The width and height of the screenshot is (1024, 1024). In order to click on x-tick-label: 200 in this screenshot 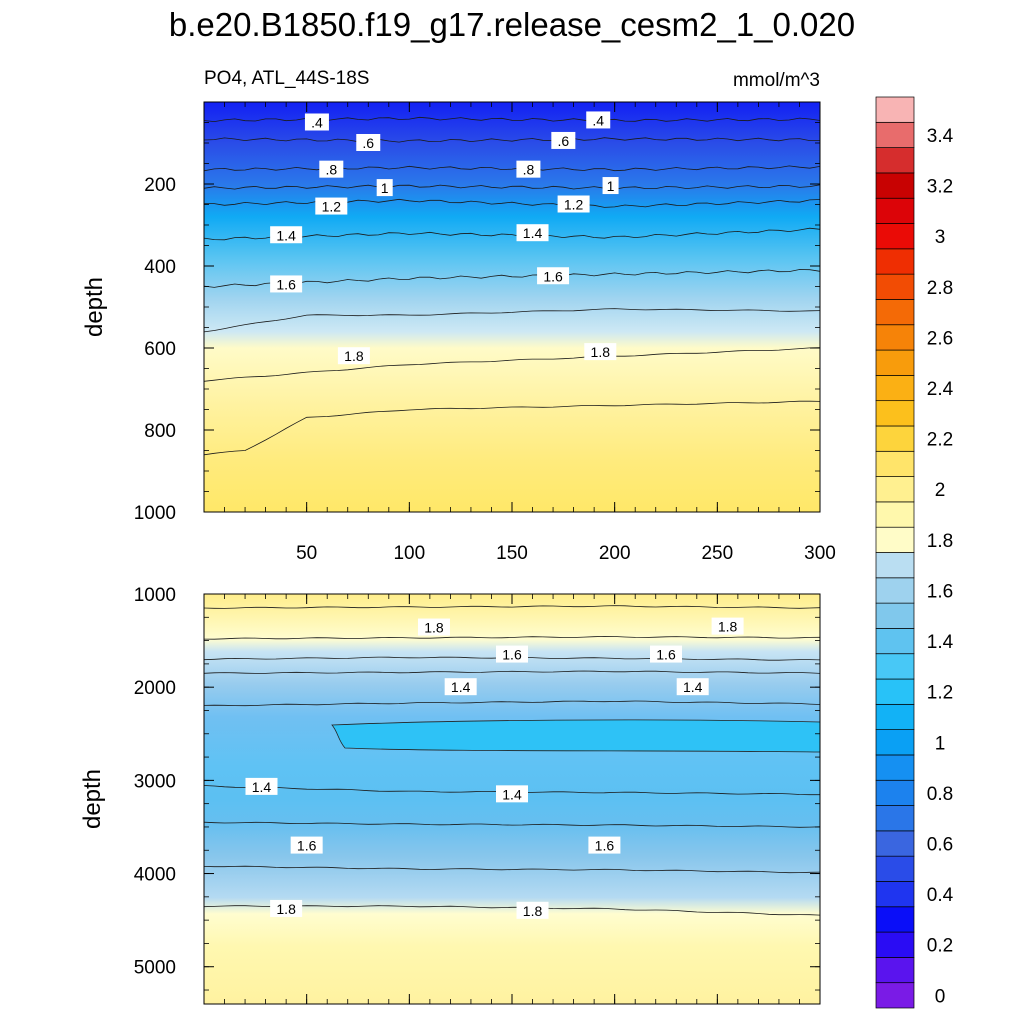, I will do `click(615, 553)`.